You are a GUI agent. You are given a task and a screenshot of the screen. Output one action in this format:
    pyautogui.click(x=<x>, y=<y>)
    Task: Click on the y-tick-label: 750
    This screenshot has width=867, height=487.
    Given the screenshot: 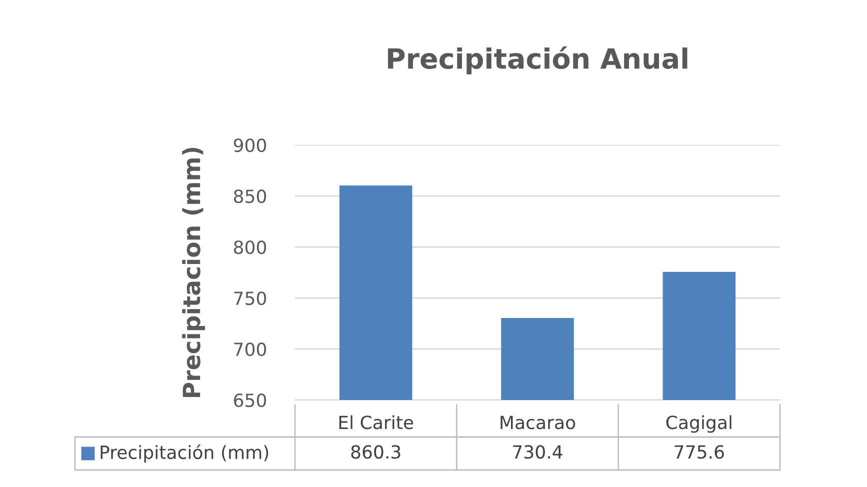 What is the action you would take?
    pyautogui.click(x=250, y=298)
    